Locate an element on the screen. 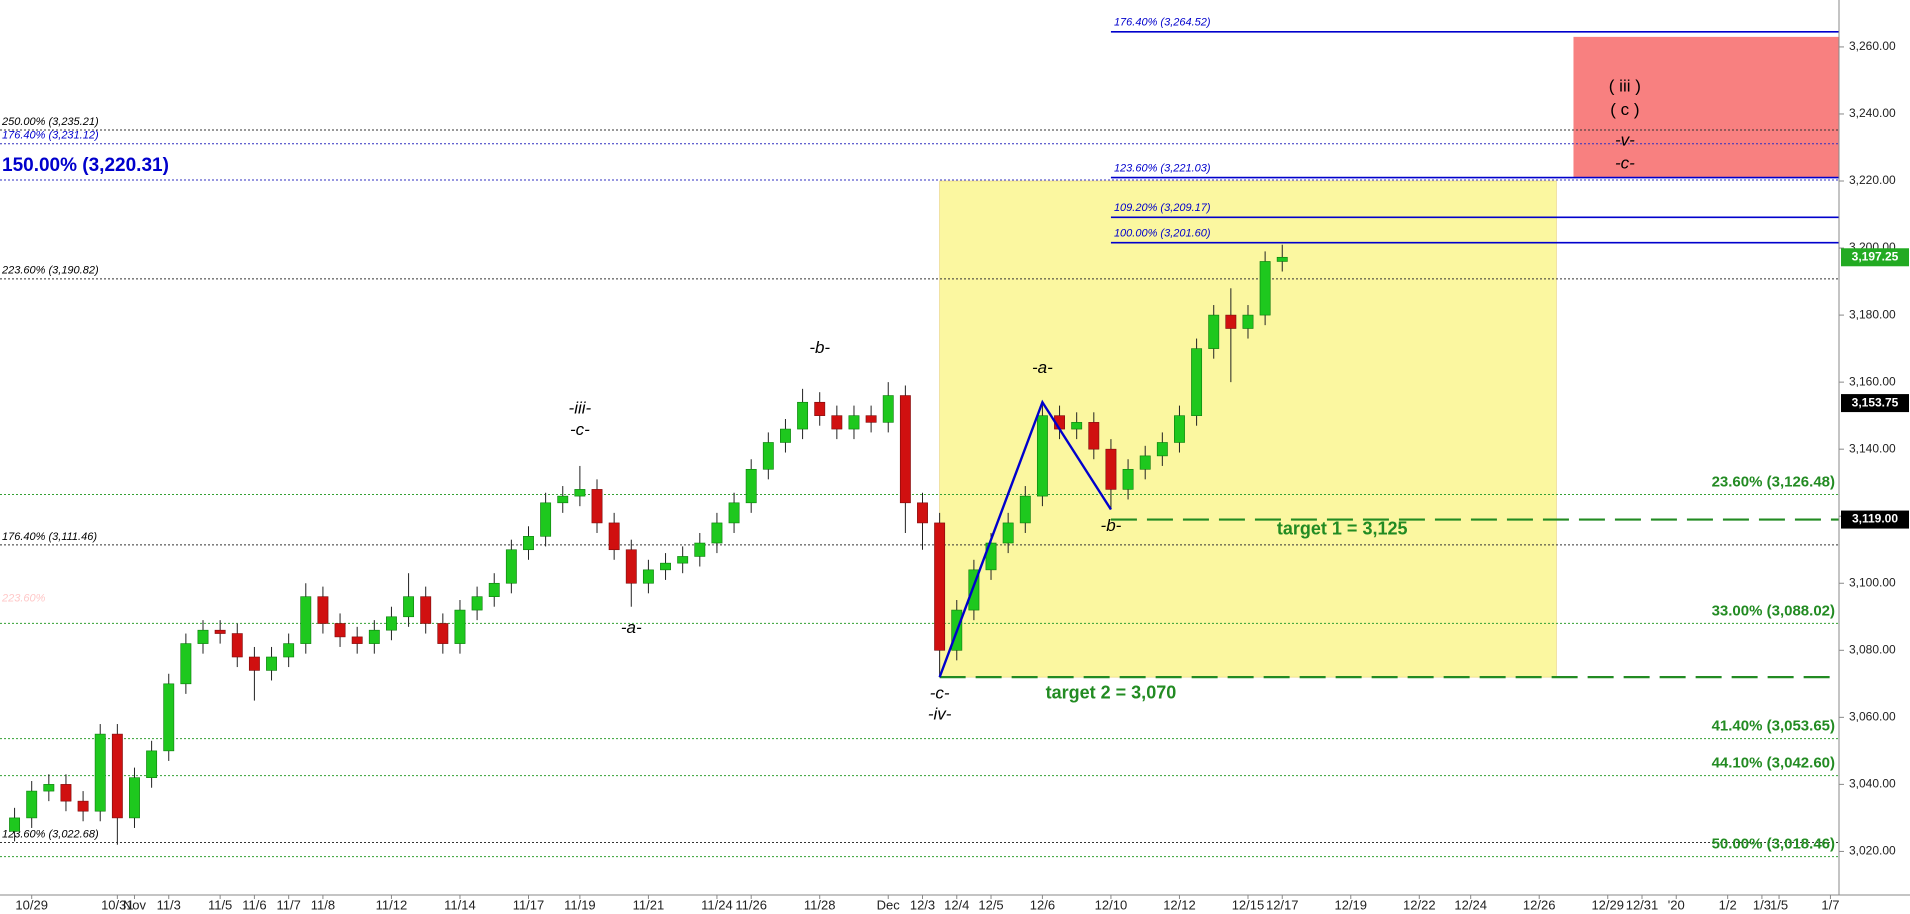 The width and height of the screenshot is (1910, 914). wave-label: -iii- is located at coordinates (580, 407).